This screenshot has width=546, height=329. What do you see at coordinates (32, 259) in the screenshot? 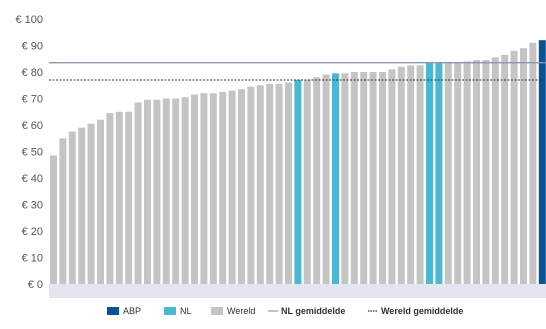
I see `y-tick-label: € 10` at bounding box center [32, 259].